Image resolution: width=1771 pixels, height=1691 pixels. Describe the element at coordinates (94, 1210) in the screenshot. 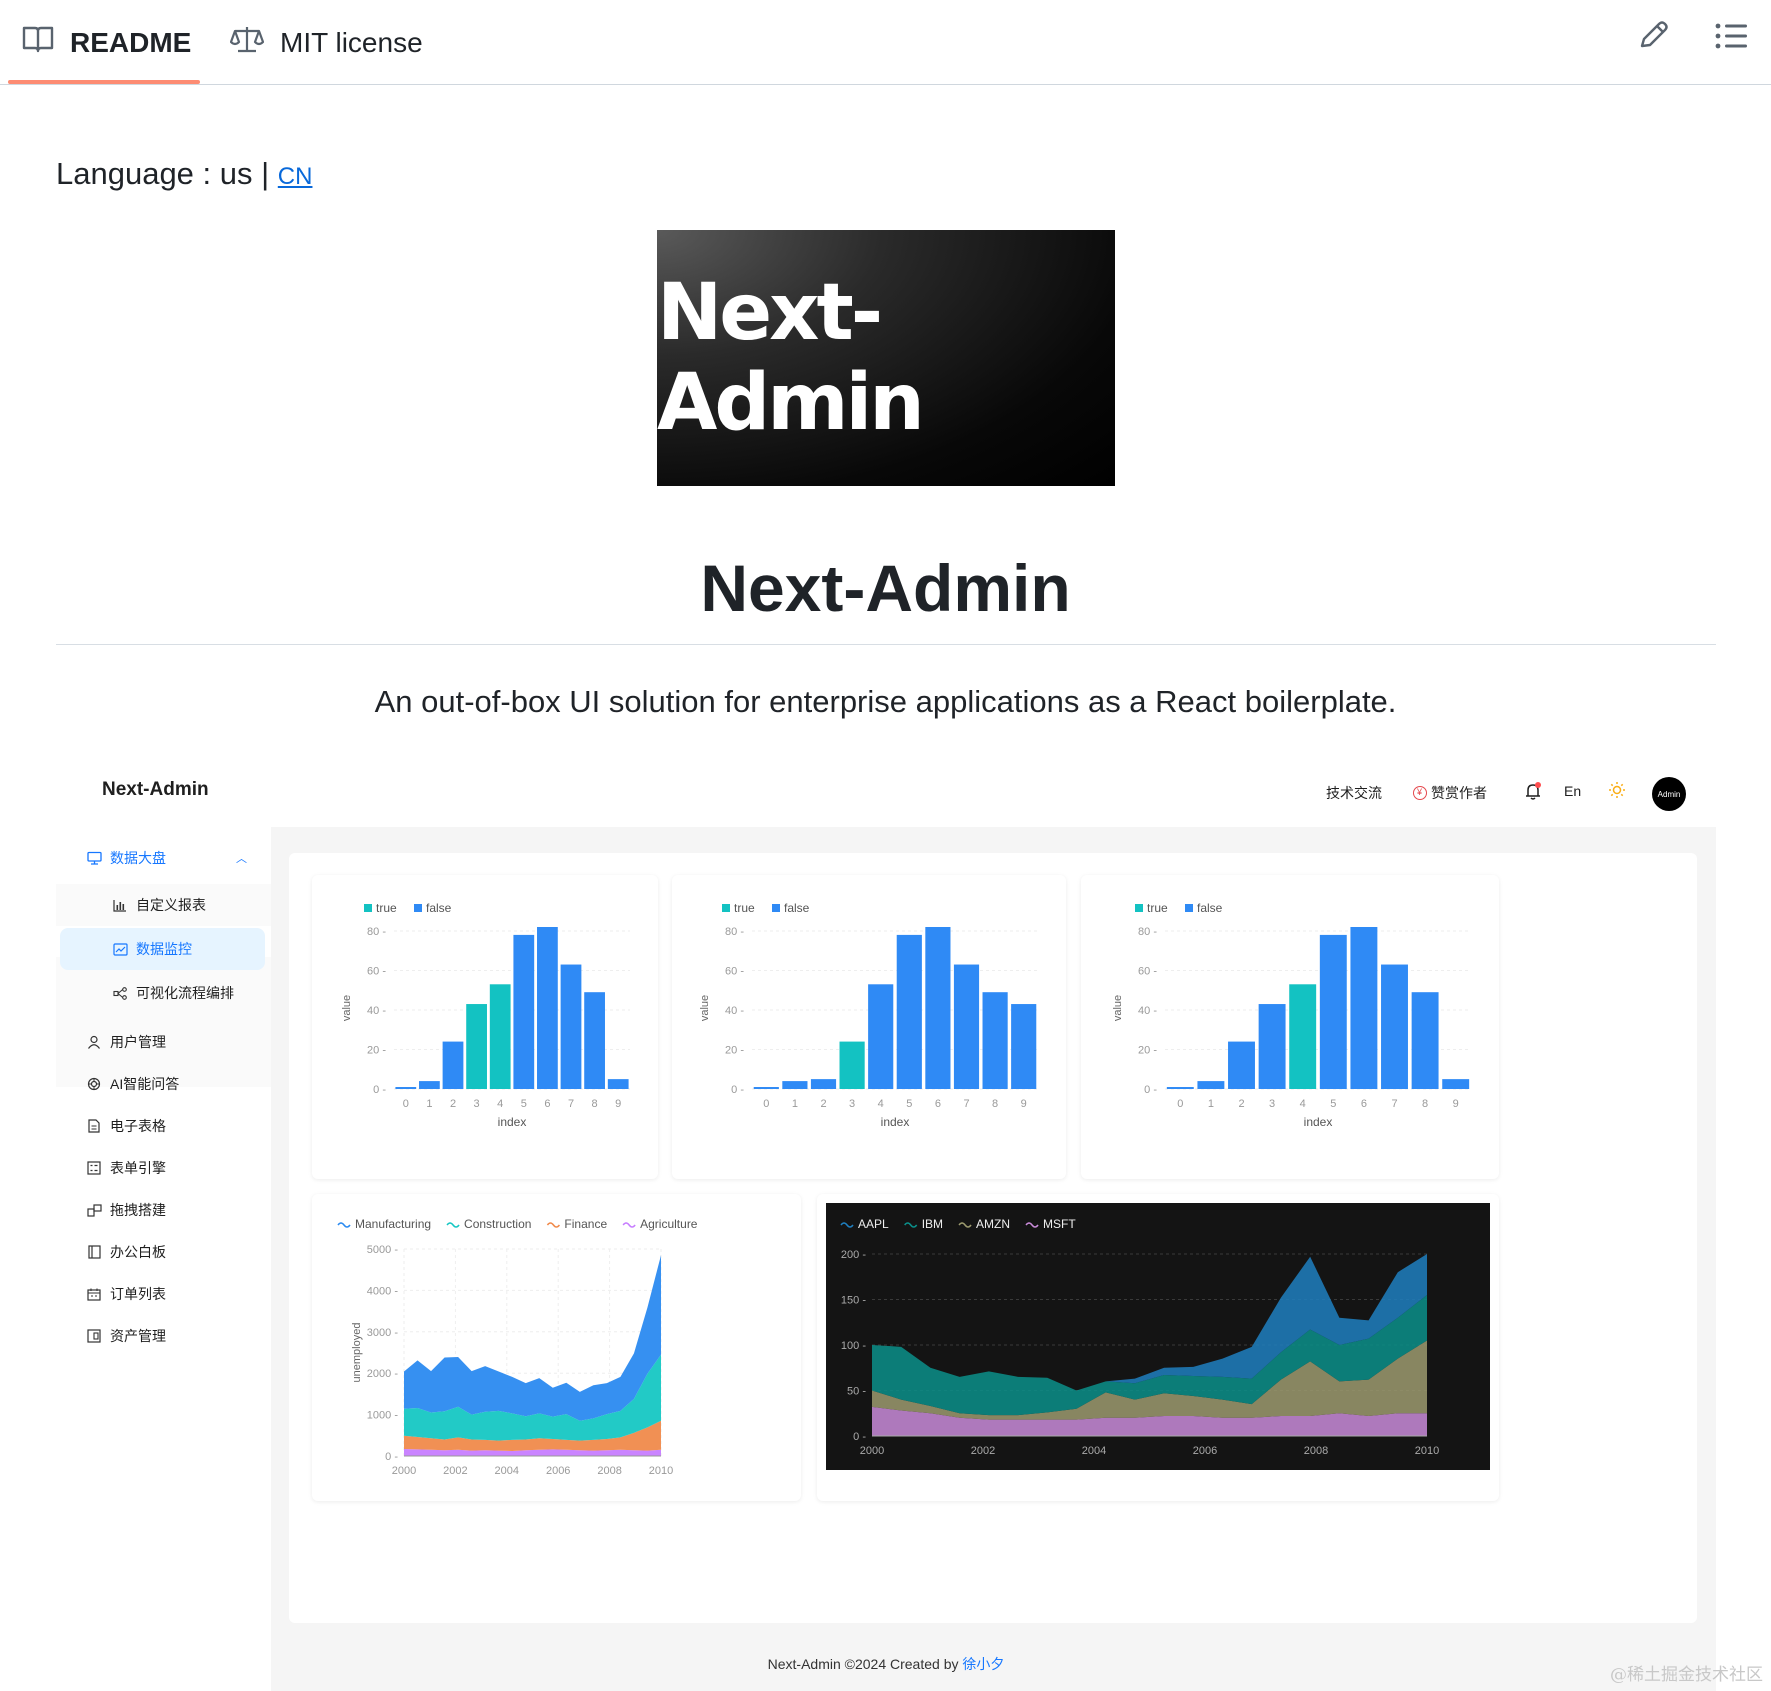

I see `drag-icon` at that location.